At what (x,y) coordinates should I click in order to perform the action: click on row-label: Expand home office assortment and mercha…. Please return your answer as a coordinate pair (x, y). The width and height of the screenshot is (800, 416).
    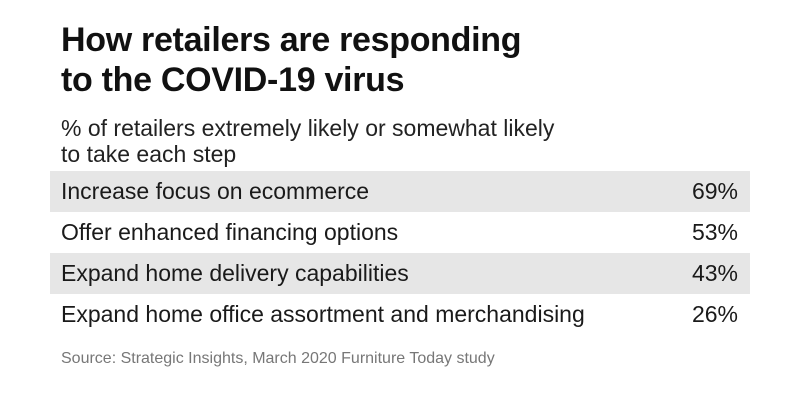
    Looking at the image, I should click on (323, 314).